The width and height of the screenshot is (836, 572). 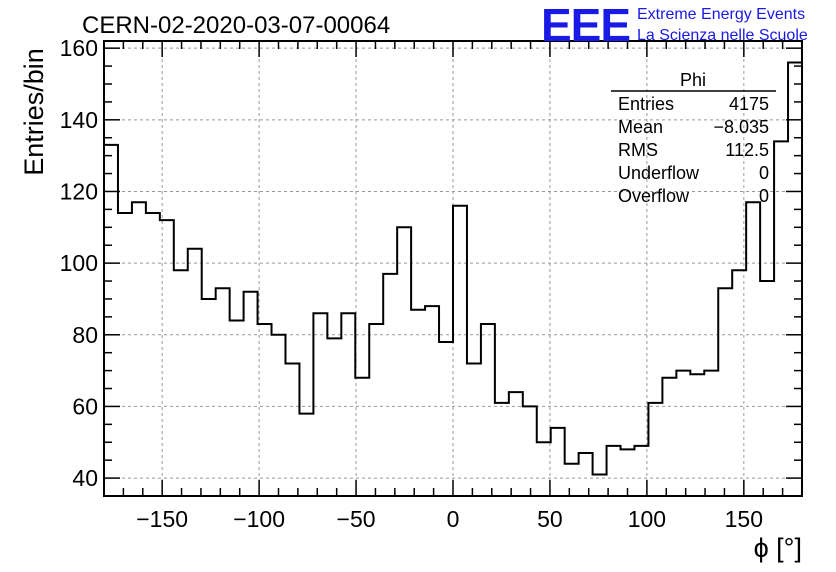 I want to click on x-tick-label: −150, so click(x=162, y=519).